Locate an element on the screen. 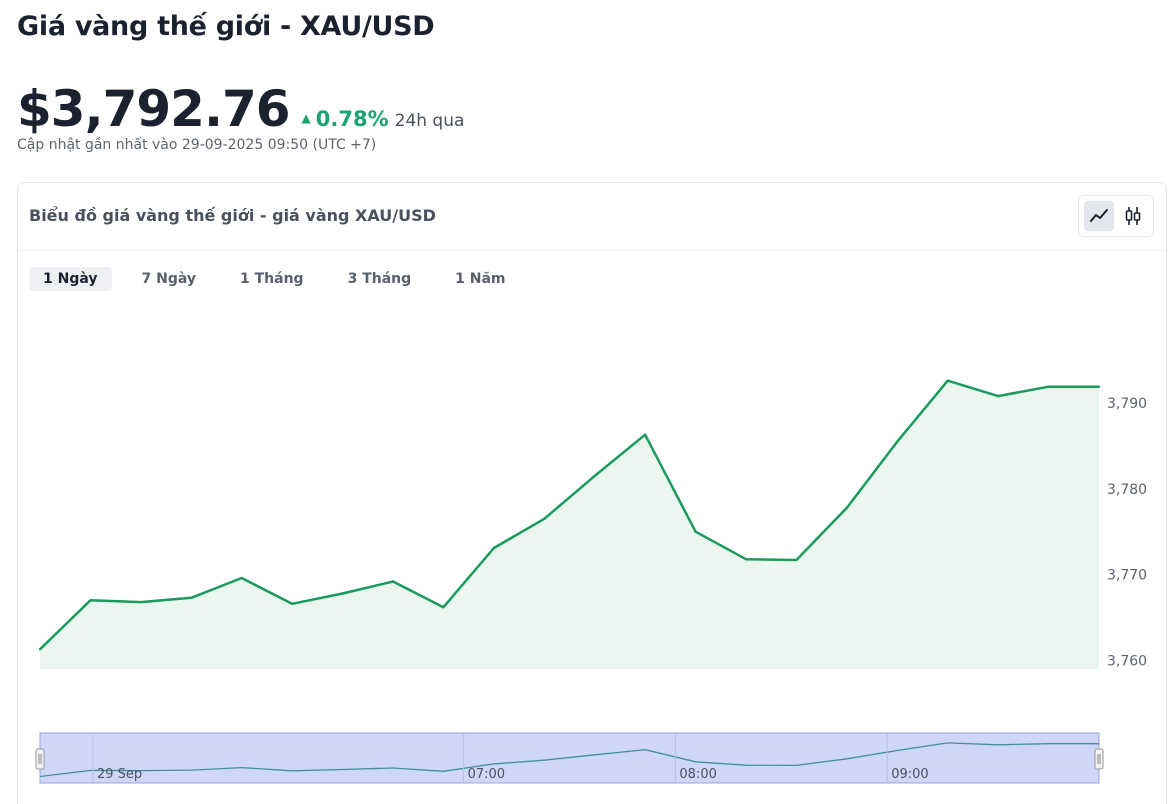 Image resolution: width=1175 pixels, height=804 pixels. line-chart-button is located at coordinates (1099, 216).